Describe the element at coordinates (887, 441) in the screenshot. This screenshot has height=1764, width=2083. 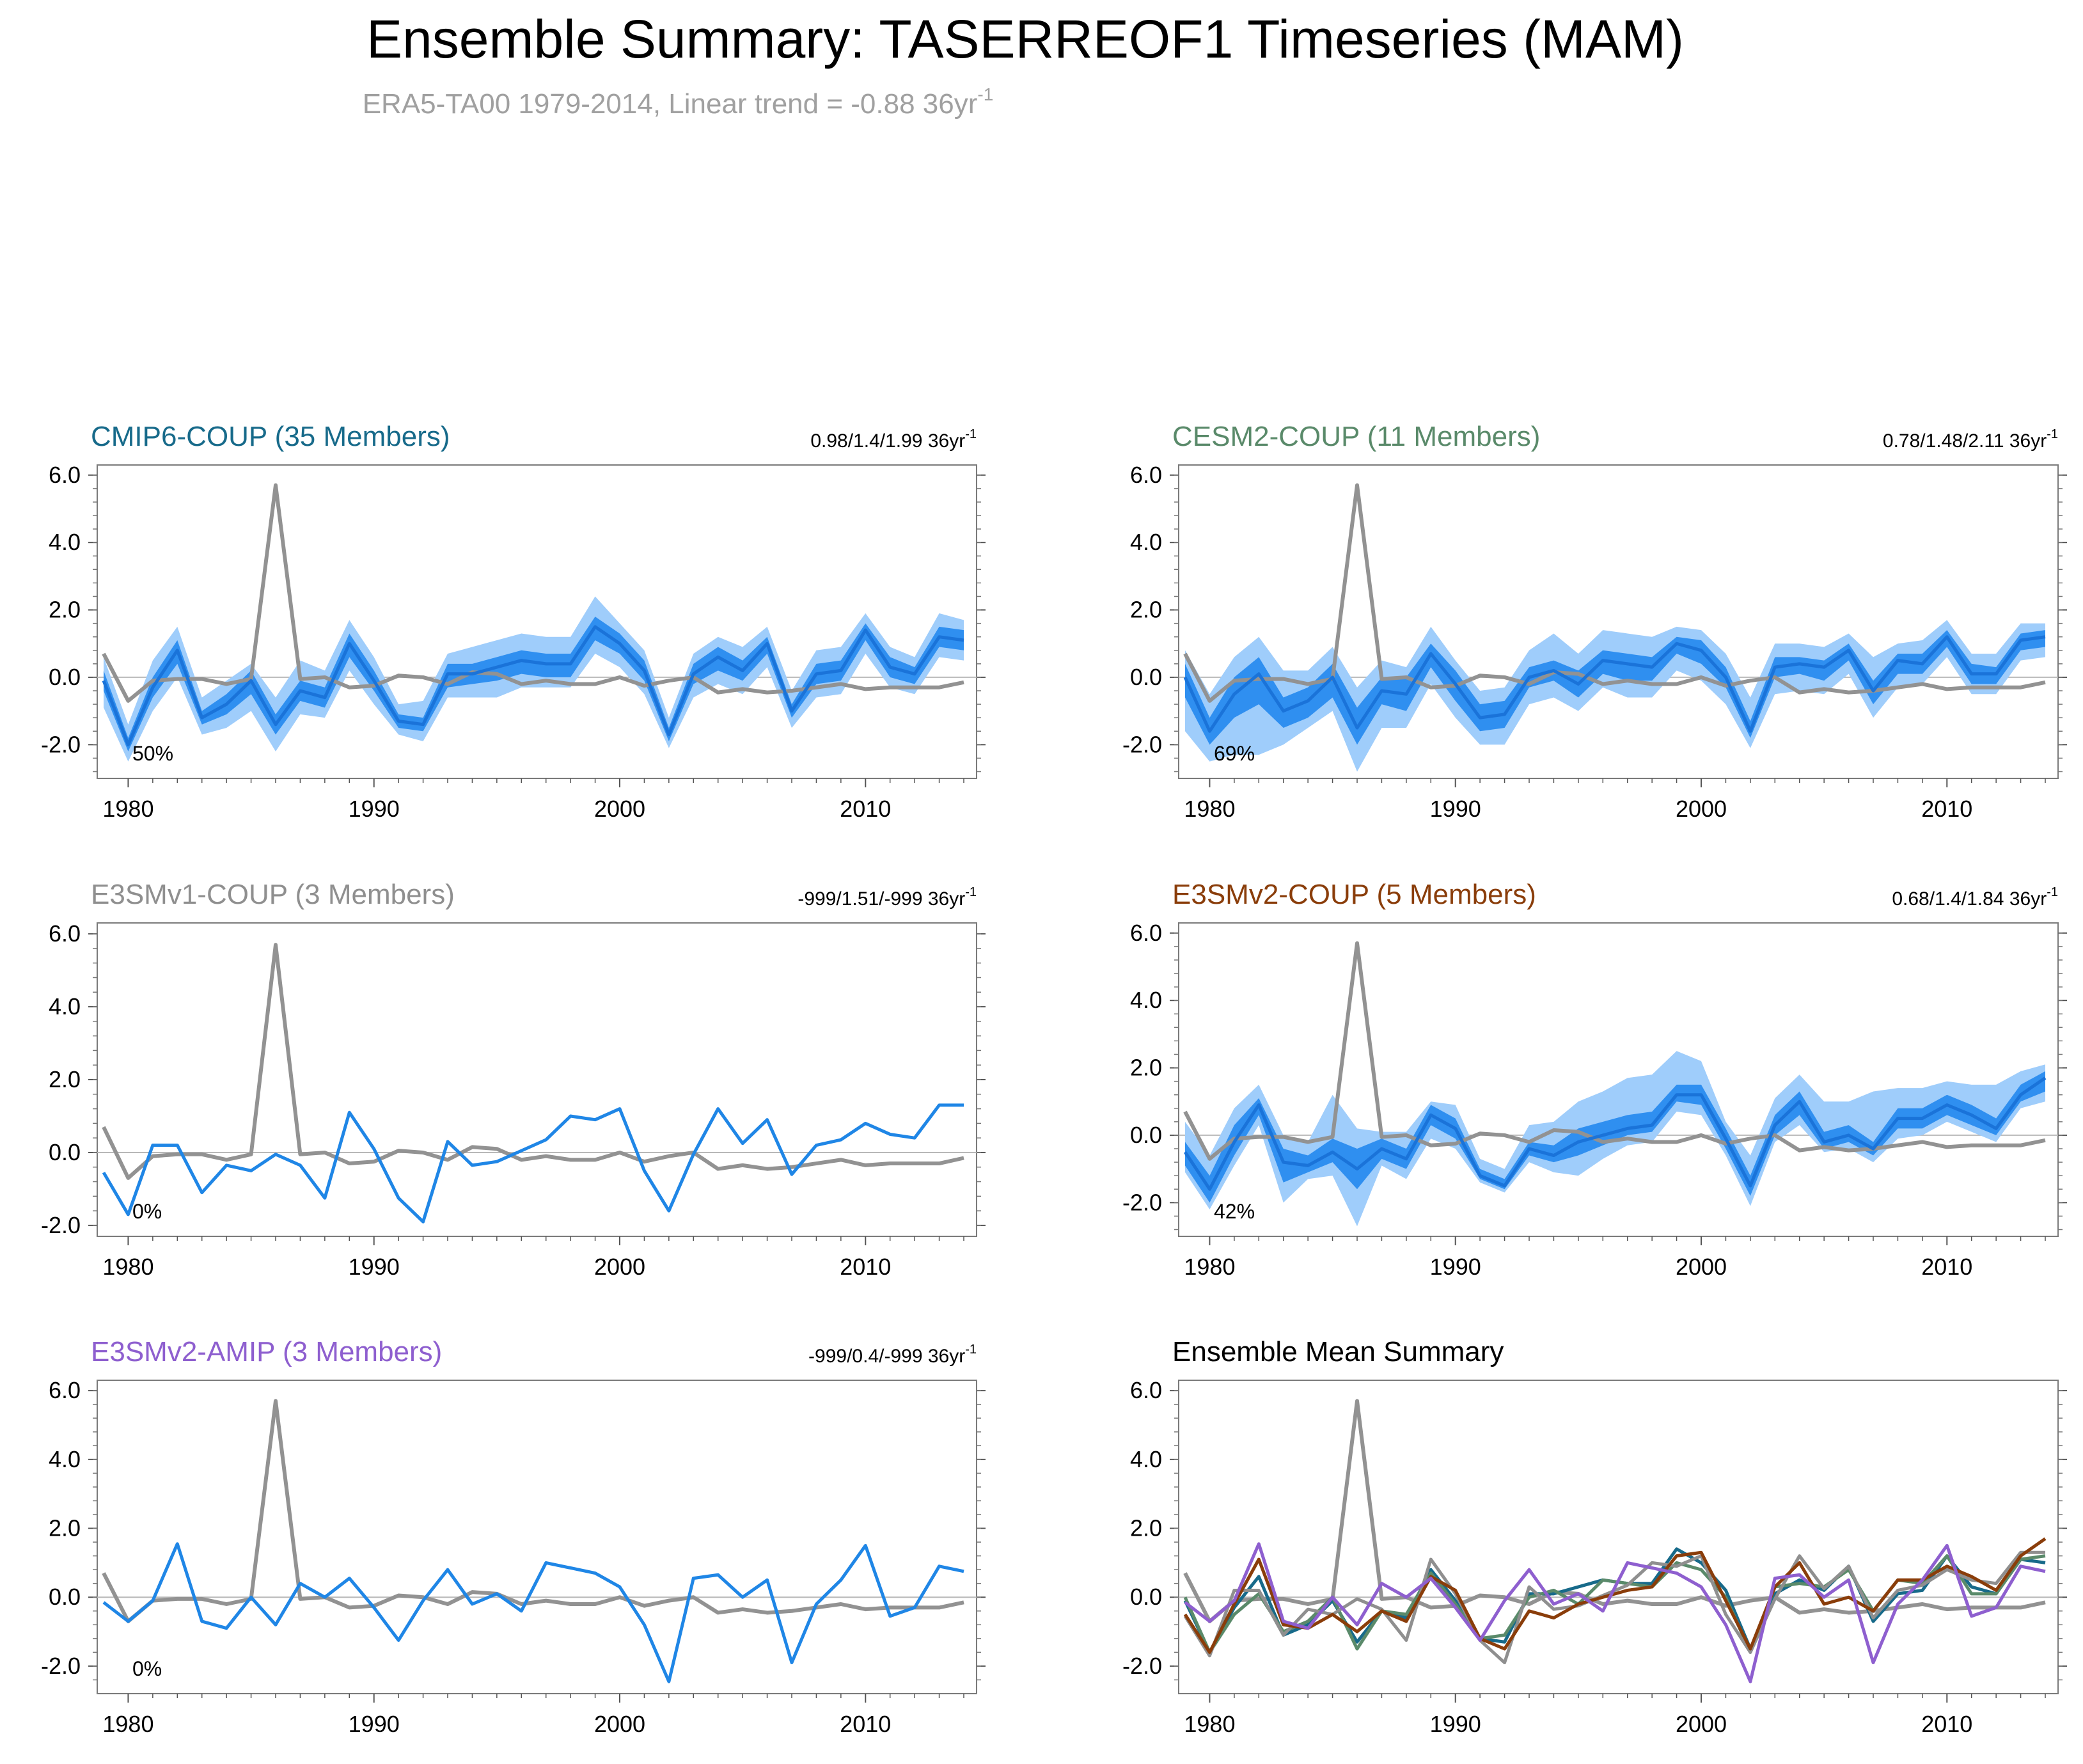
I see `trend-label-text: 0.98/1.4/1.99 36yr` at that location.